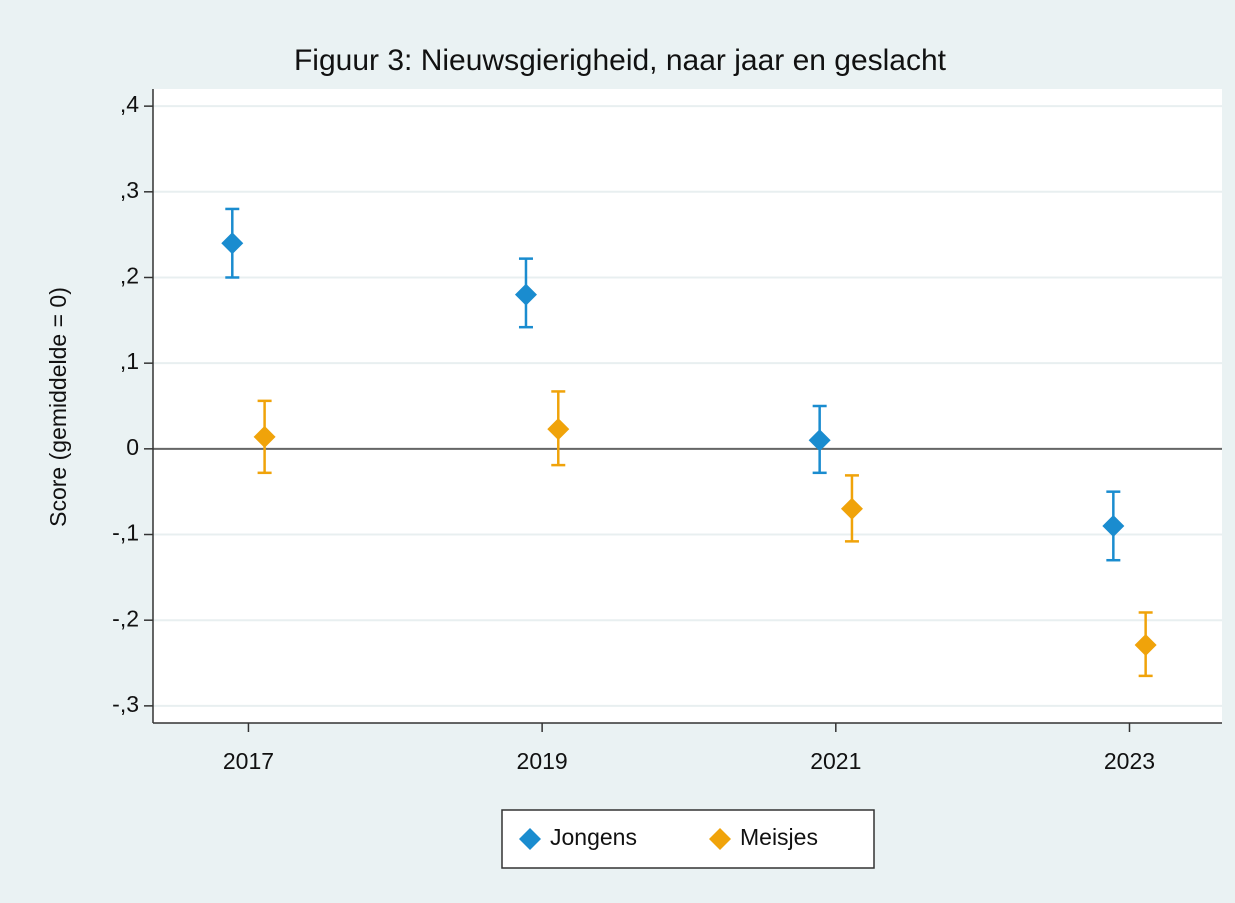 Image resolution: width=1235 pixels, height=903 pixels. Describe the element at coordinates (688, 839) in the screenshot. I see `legend-box` at that location.